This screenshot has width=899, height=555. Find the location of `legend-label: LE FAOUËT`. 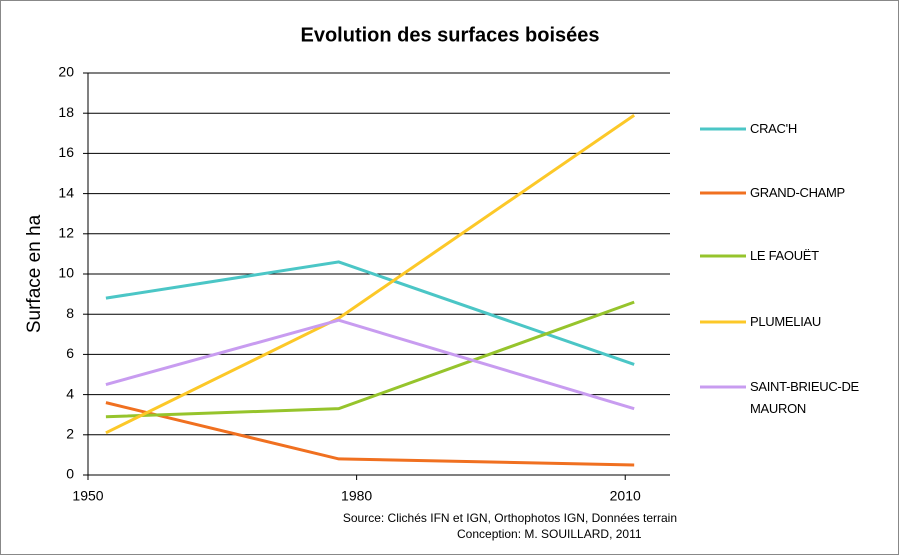

legend-label: LE FAOUËT is located at coordinates (784, 255).